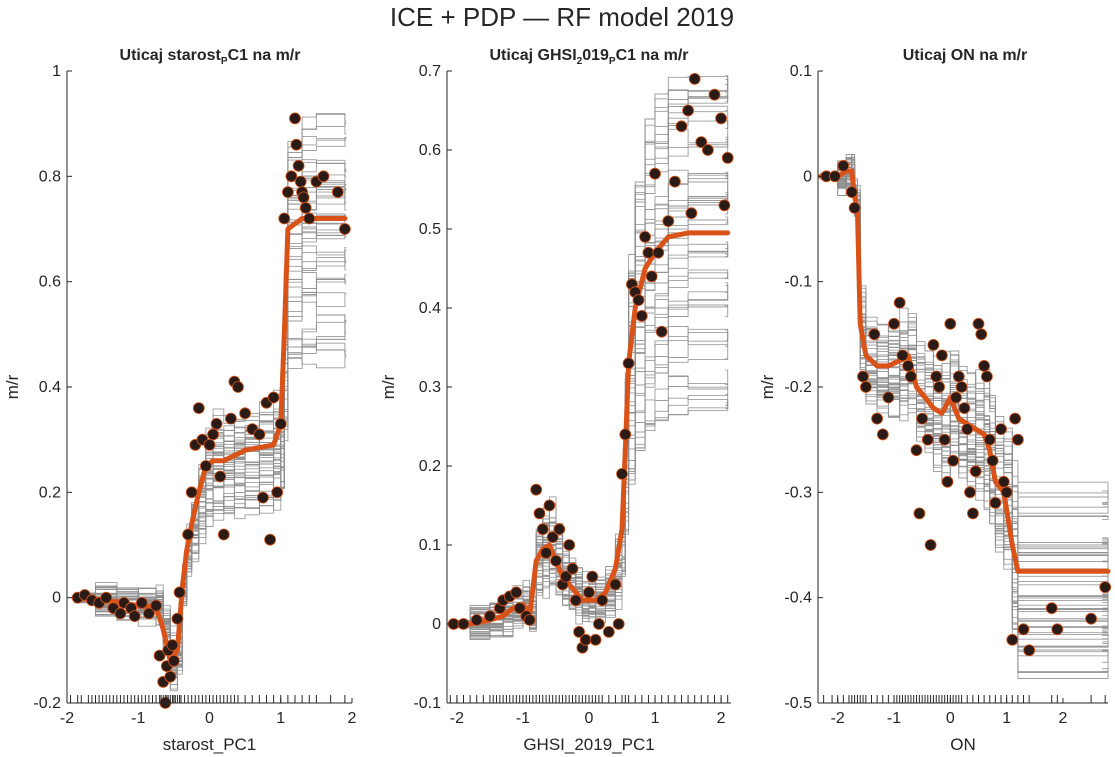  What do you see at coordinates (210, 57) in the screenshot?
I see `panel-title: Uticaj starostPC1 na m/r` at bounding box center [210, 57].